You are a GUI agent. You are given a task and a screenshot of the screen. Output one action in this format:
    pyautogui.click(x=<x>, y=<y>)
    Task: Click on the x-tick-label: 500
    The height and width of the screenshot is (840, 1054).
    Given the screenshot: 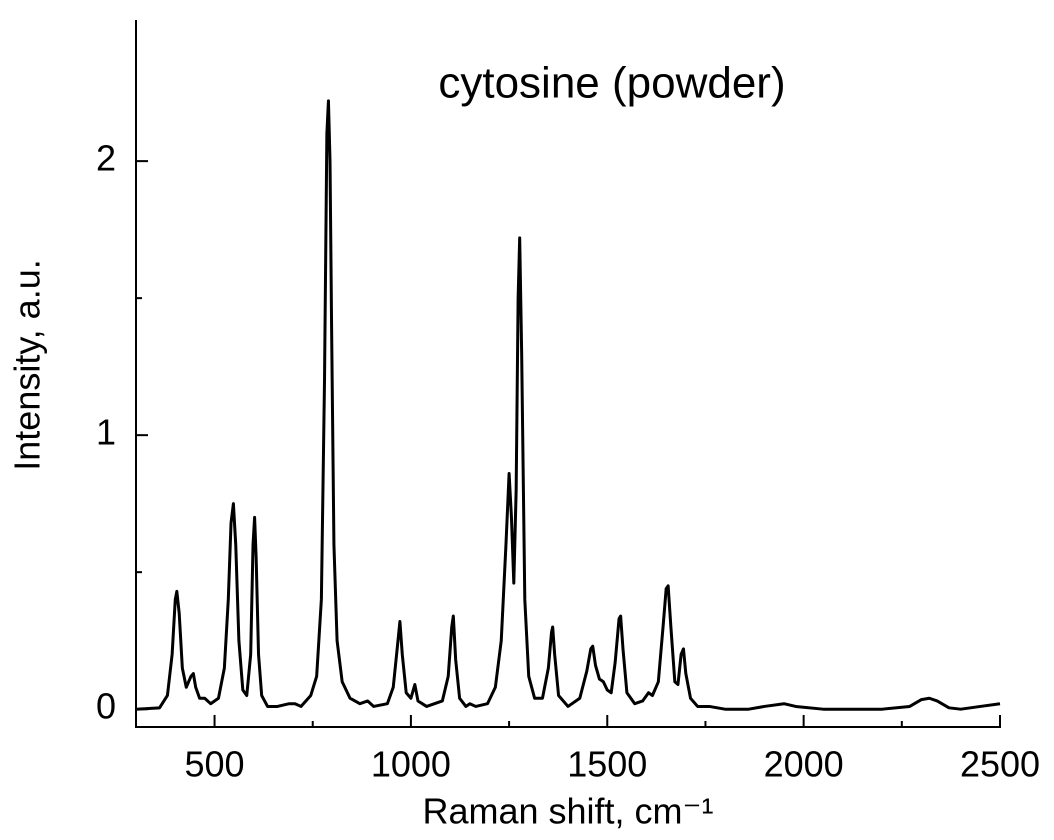 What is the action you would take?
    pyautogui.click(x=215, y=764)
    